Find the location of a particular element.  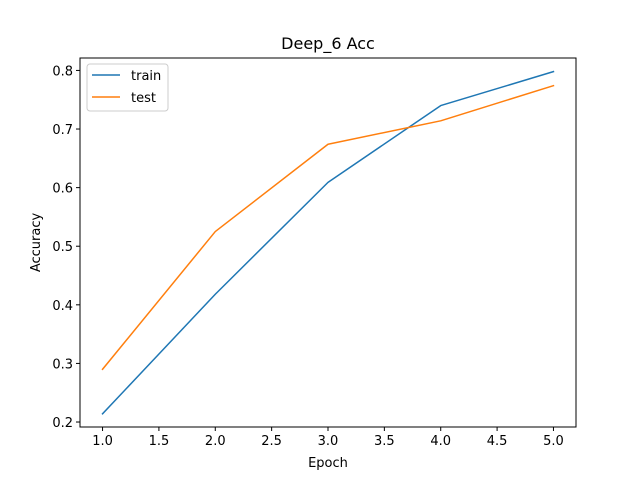

y-axis-ticks: 0.2 0.3 0.4 0.5 0.6 0.7 0.8 is located at coordinates (66, 247).